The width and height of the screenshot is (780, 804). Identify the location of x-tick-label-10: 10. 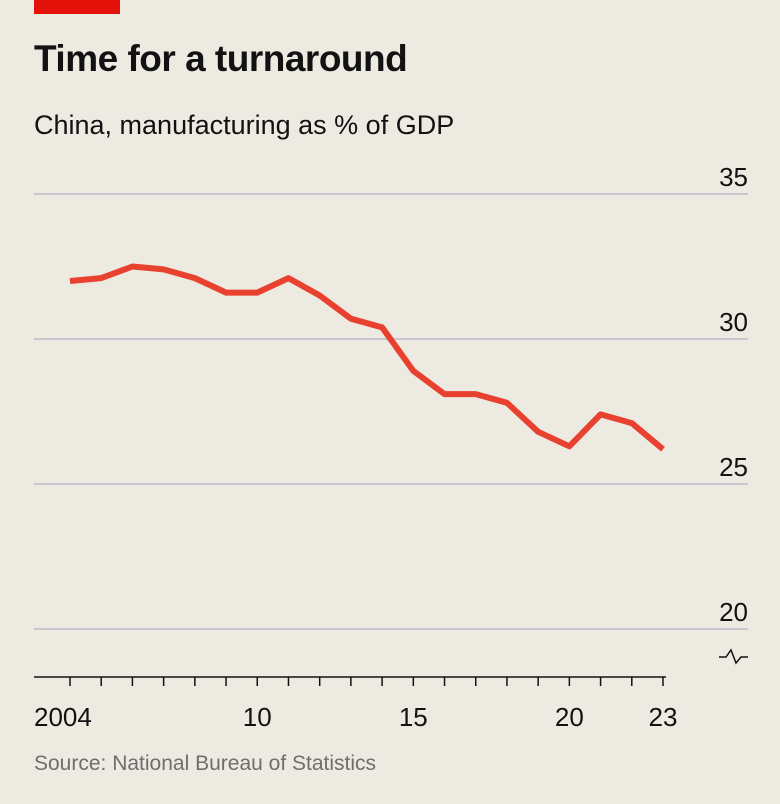
(257, 717).